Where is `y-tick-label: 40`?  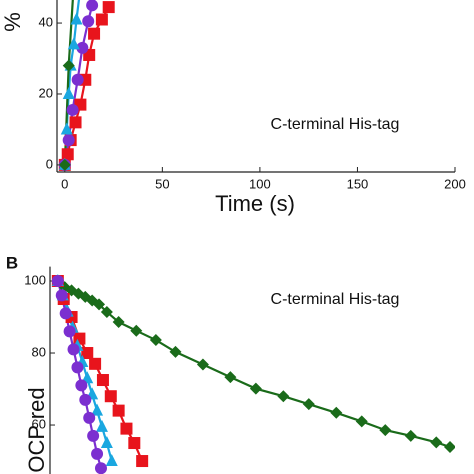 y-tick-label: 40 is located at coordinates (46, 21).